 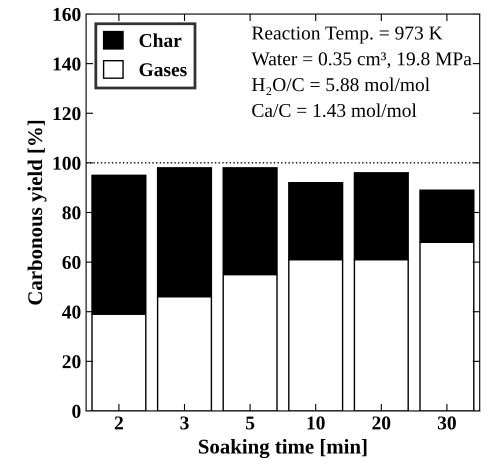 I want to click on x-tick-label: 10, so click(x=316, y=423).